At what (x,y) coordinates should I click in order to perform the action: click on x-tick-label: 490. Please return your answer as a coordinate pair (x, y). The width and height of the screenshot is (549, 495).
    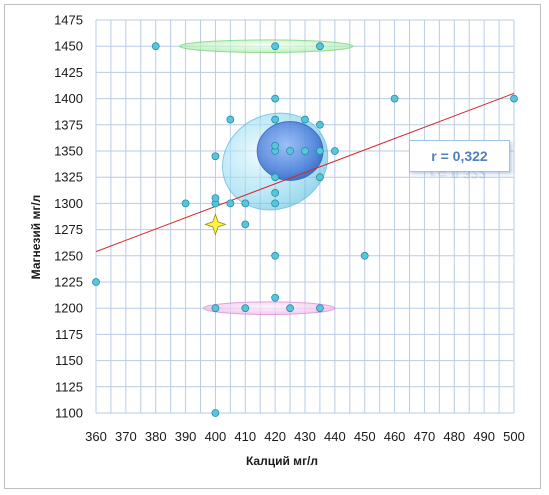
    Looking at the image, I should click on (484, 436).